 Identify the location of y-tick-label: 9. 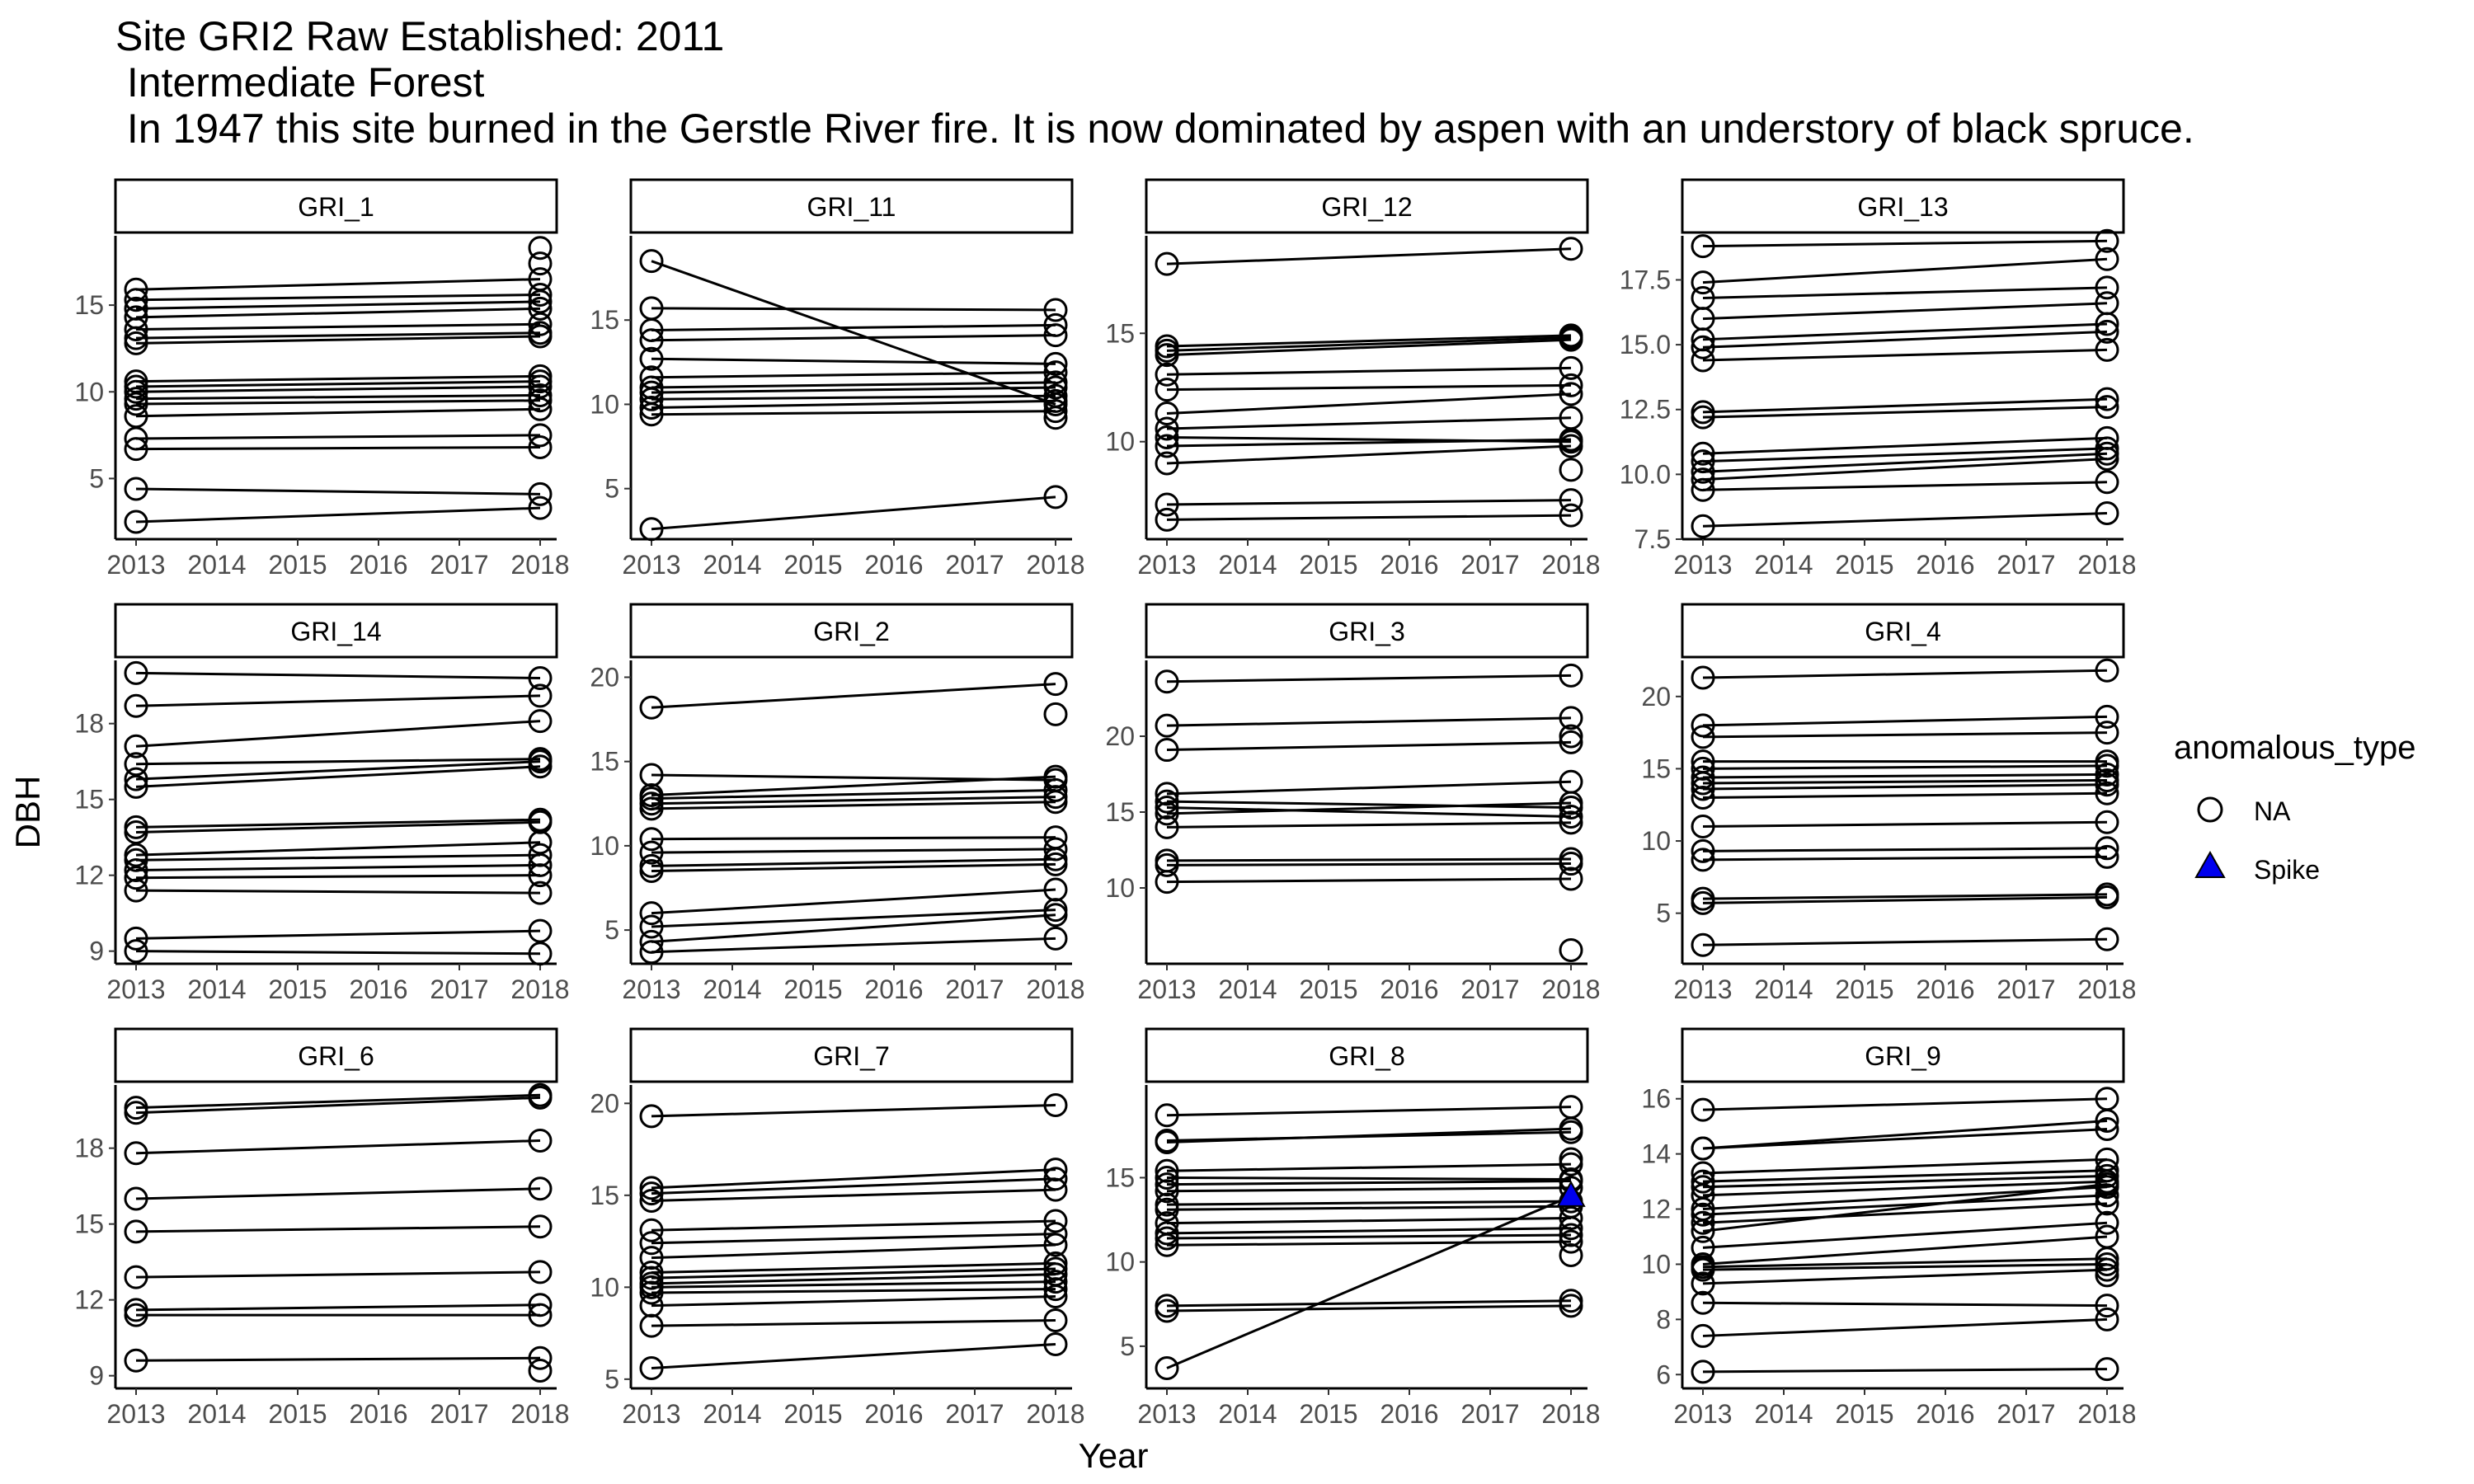
(96, 1376).